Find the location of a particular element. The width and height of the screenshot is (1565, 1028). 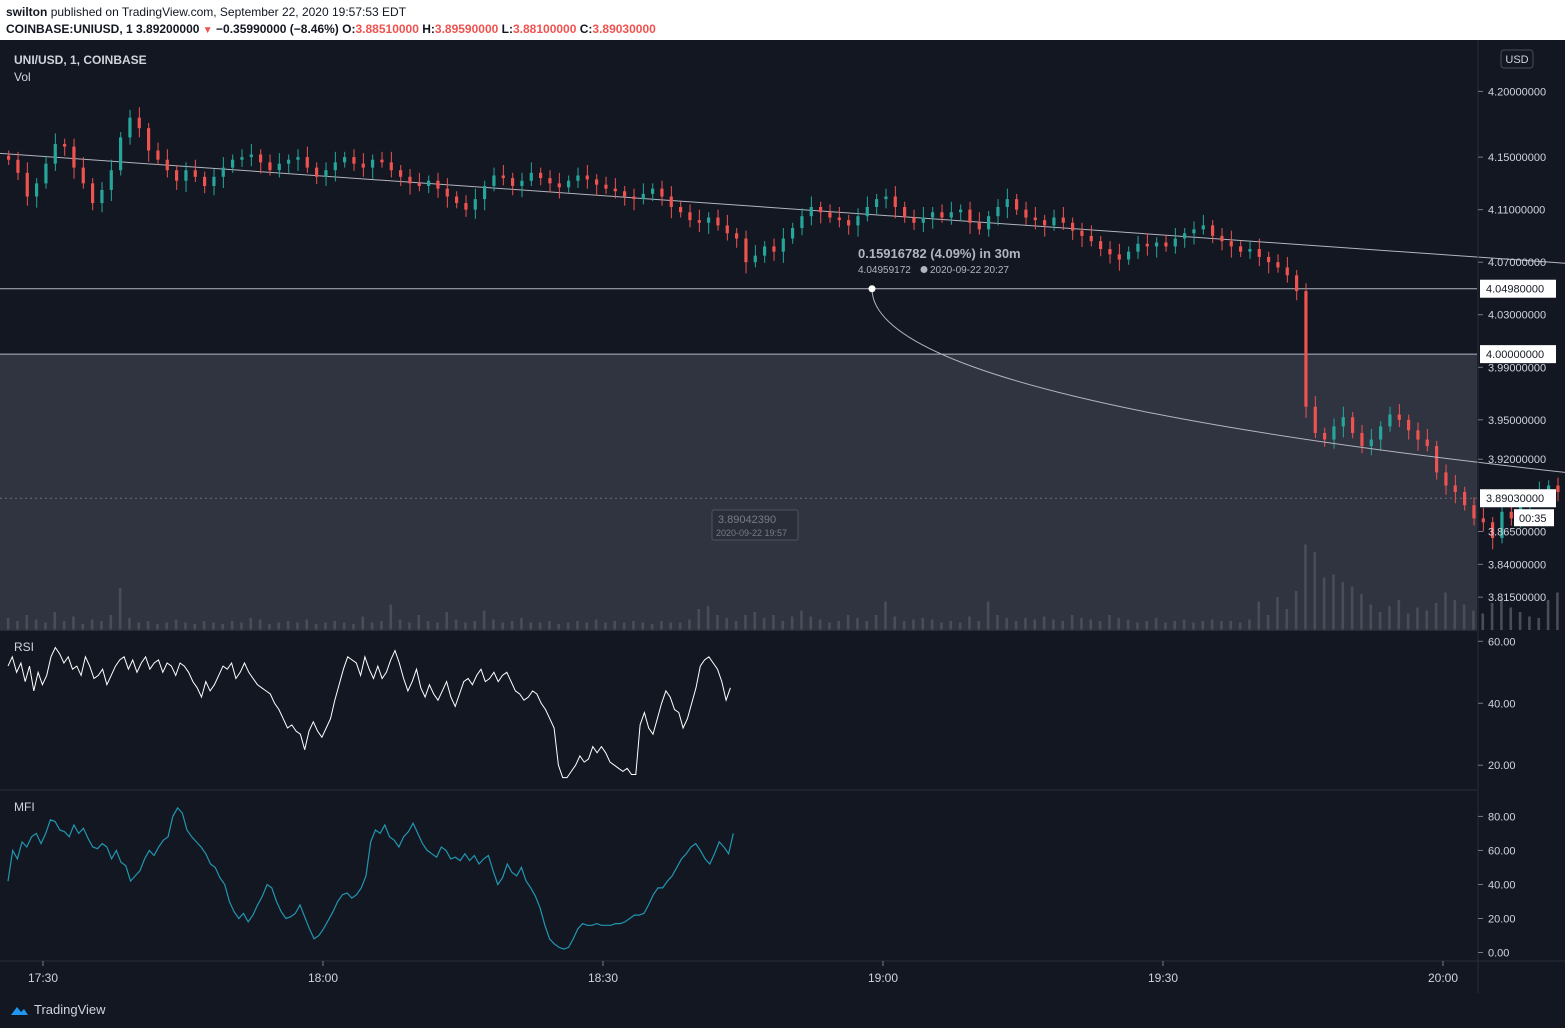

currency-box is located at coordinates (1517, 59).